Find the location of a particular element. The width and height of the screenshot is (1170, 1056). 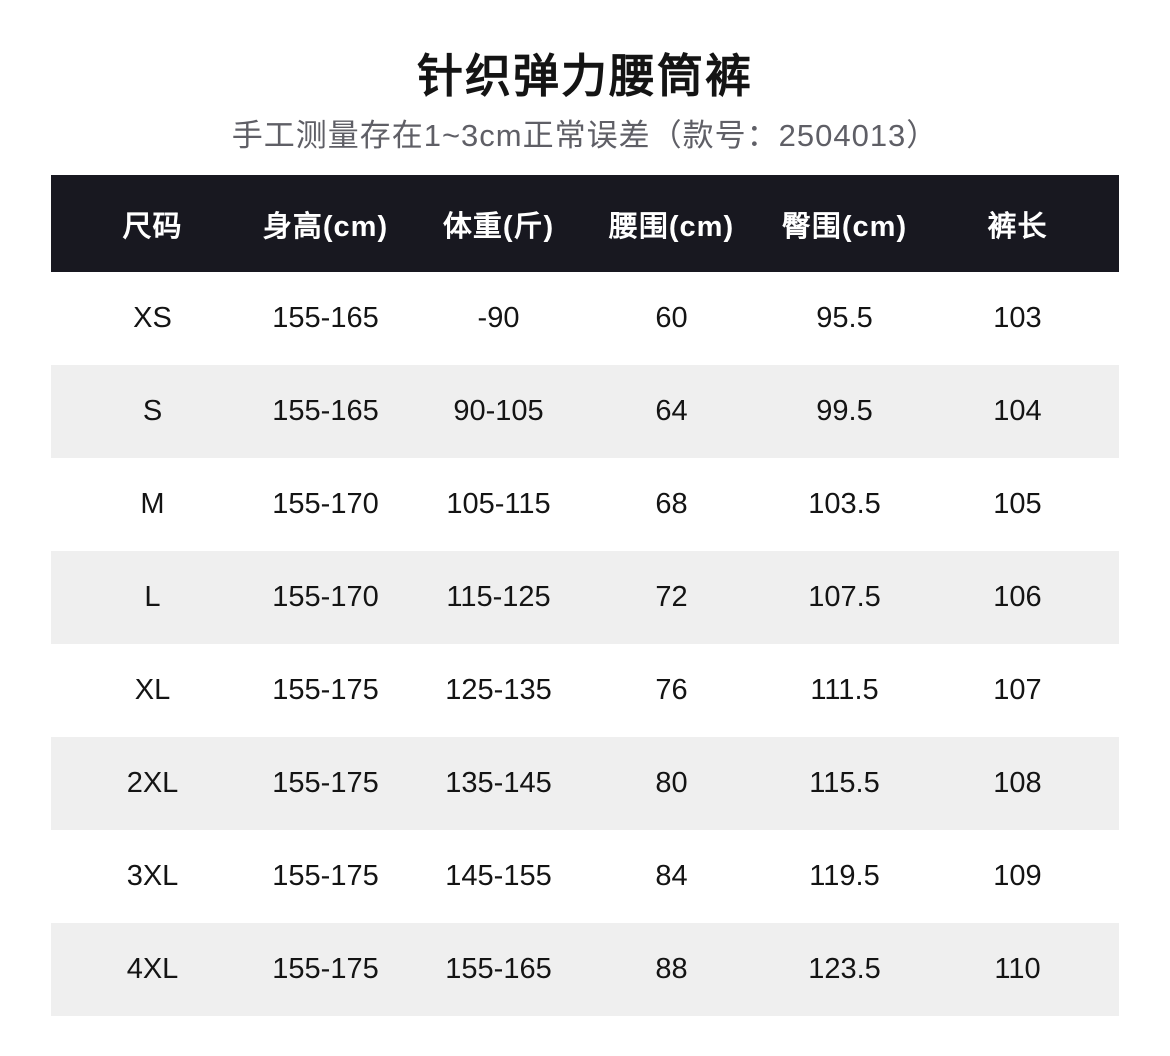

cell-hip: 107.5 is located at coordinates (844, 597).